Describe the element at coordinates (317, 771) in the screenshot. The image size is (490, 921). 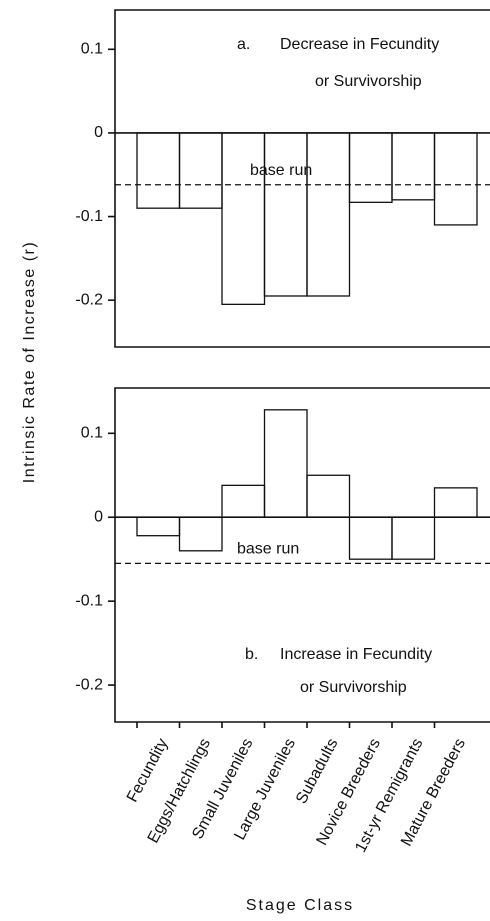
I see `x-tick-label: Subadults` at that location.